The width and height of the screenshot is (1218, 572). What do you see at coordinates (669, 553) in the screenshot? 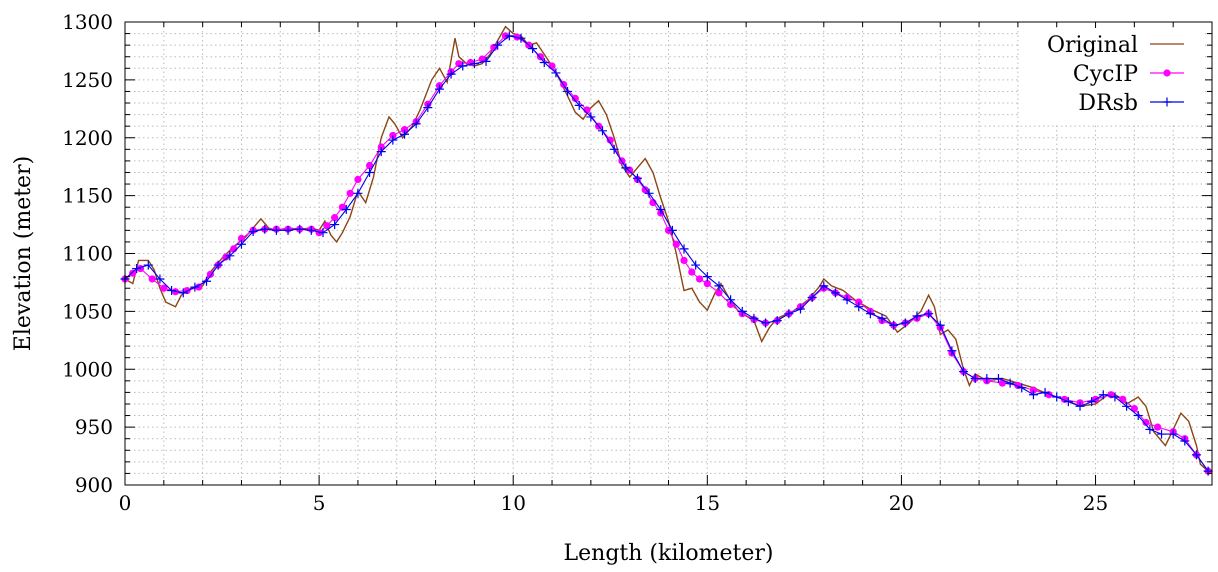
I see `x-axis-label: Length (kilometer)` at bounding box center [669, 553].